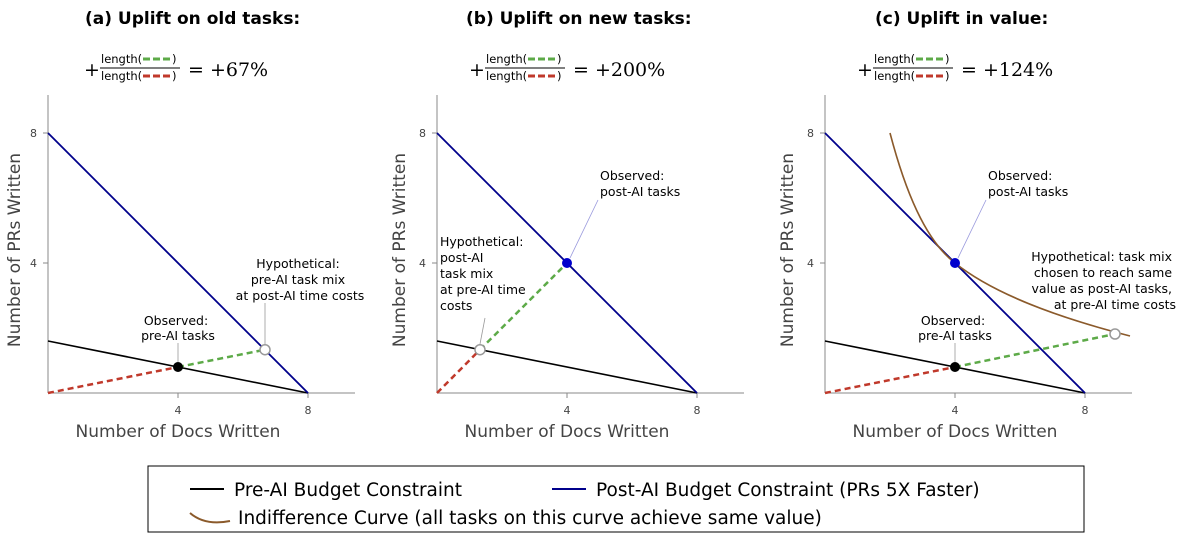 The height and width of the screenshot is (553, 1200). I want to click on legend-swatch-indifference, so click(210, 518).